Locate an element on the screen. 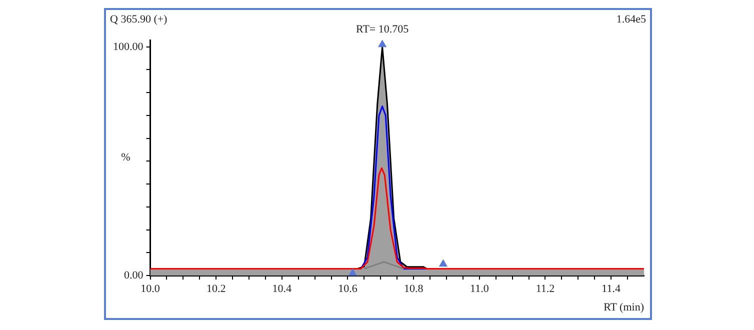 Image resolution: width=754 pixels, height=330 pixels. x-tick-label: 10.4 is located at coordinates (282, 289).